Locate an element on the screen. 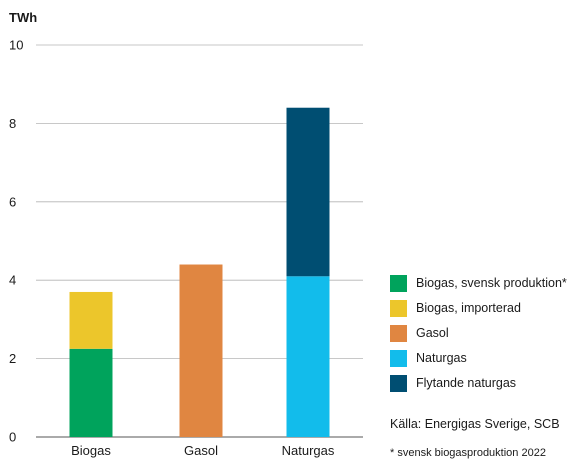  y-axis-label: TWh is located at coordinates (23, 17).